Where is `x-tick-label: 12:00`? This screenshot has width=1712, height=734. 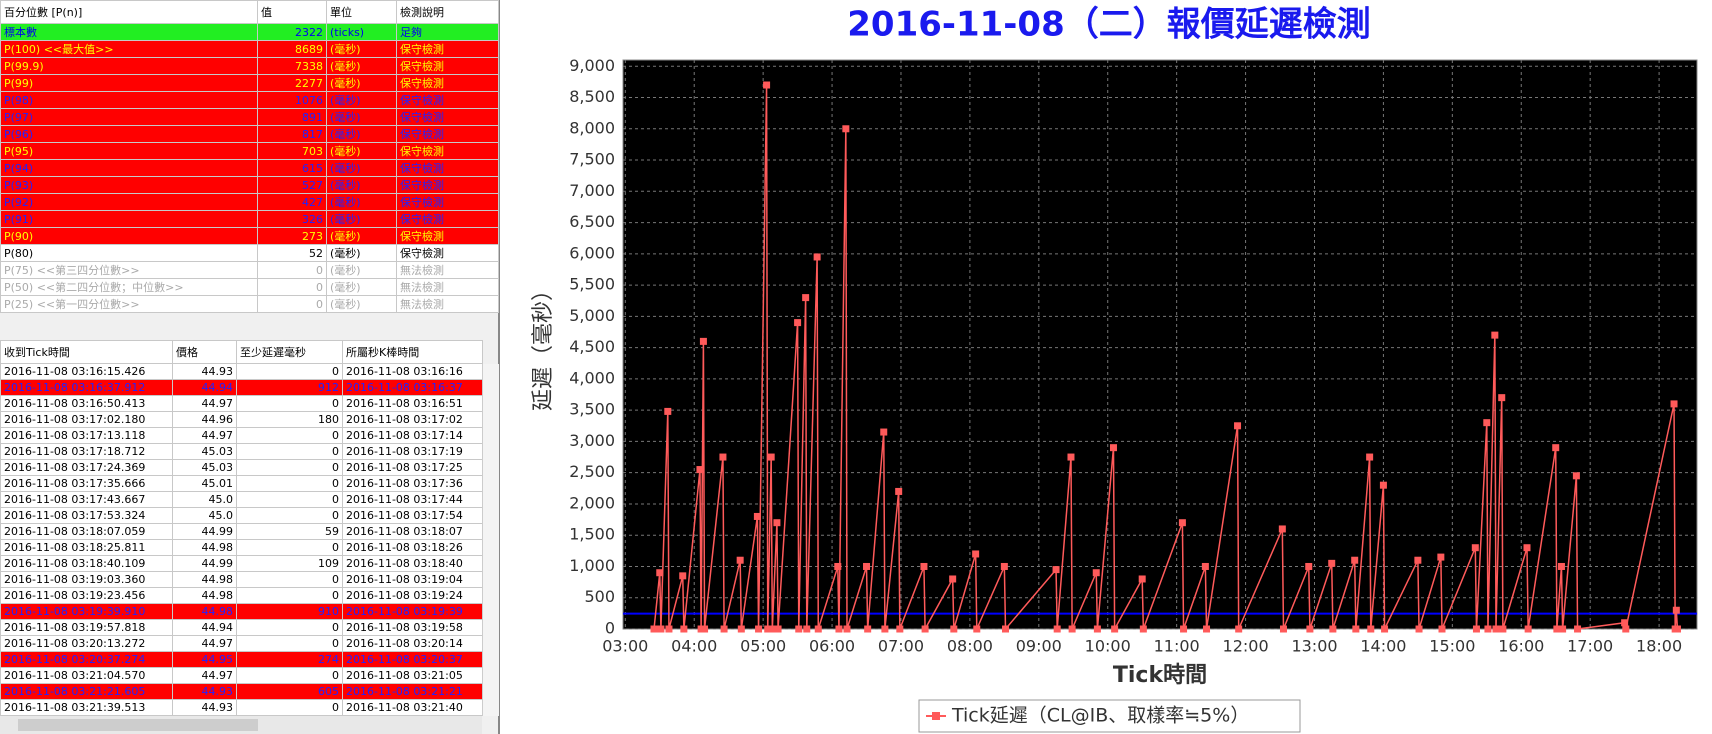 x-tick-label: 12:00 is located at coordinates (1246, 646).